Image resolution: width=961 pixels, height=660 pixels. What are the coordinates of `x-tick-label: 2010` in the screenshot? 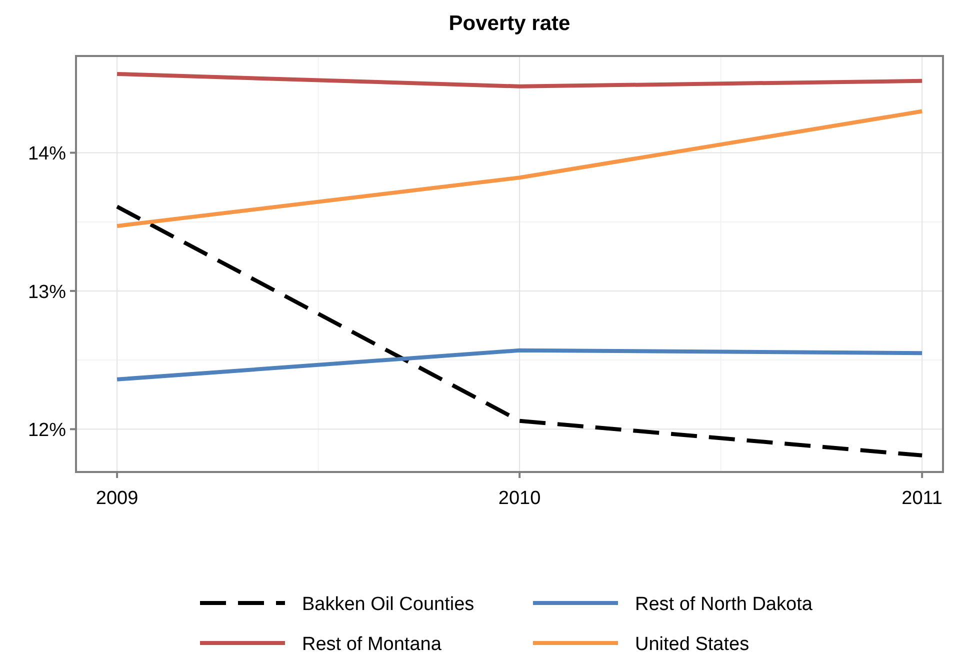 It's located at (519, 498).